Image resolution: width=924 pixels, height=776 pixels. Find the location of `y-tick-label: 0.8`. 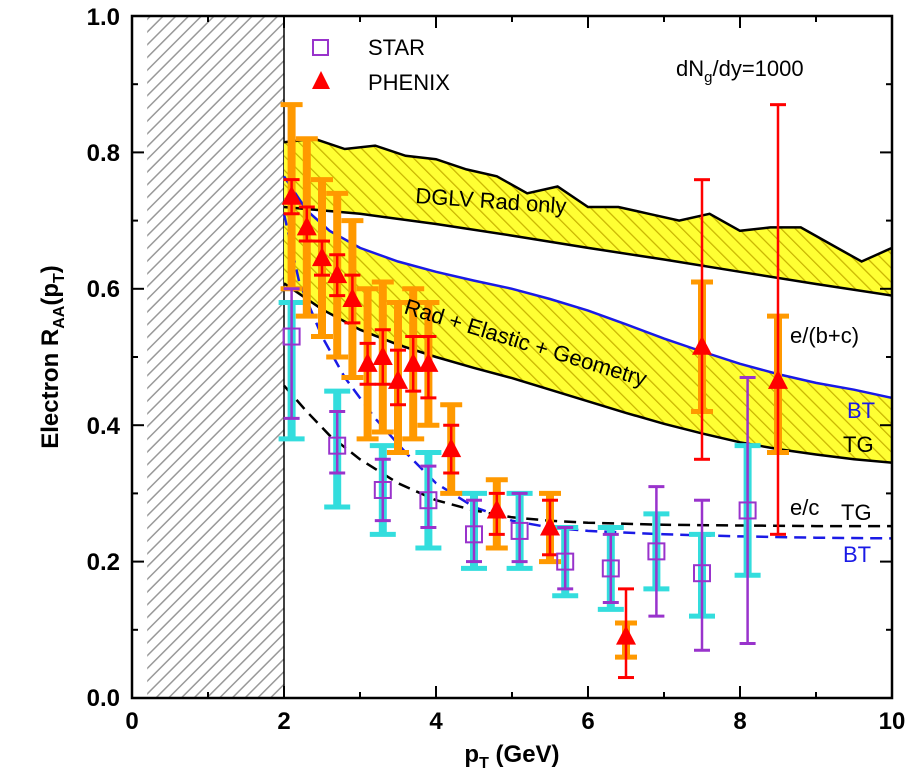

y-tick-label: 0.8 is located at coordinates (103, 153).